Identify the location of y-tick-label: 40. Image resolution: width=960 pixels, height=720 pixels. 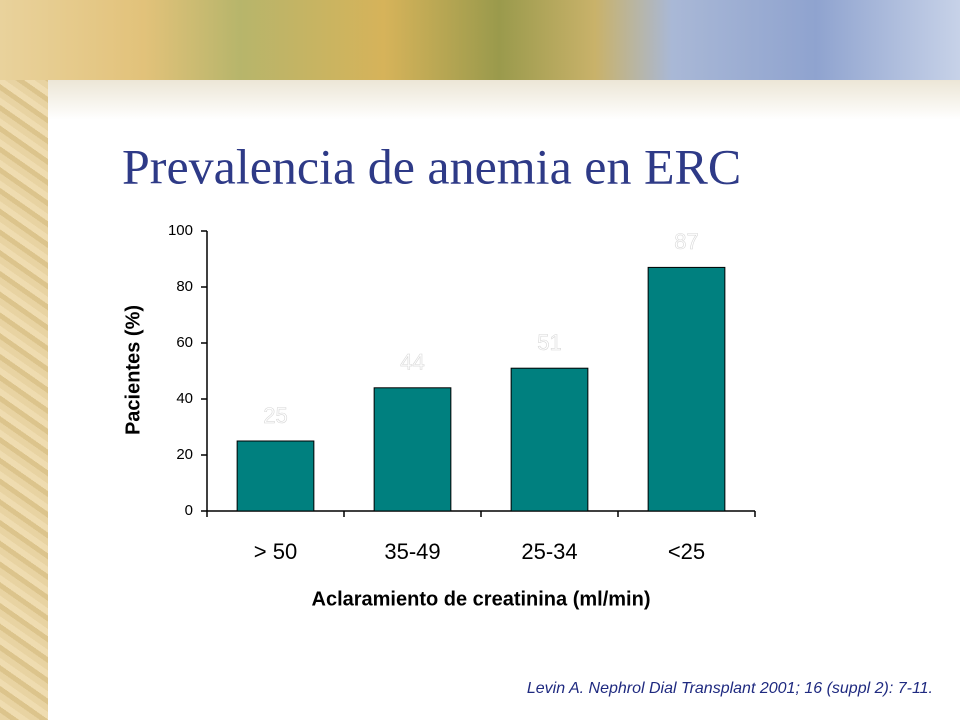
(184, 398).